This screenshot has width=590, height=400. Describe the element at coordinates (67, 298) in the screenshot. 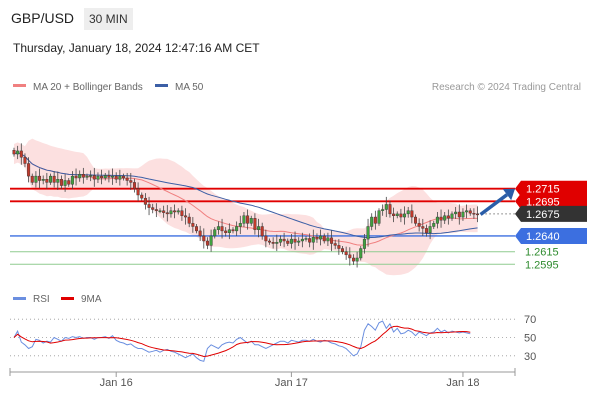

I see `rsi-legend-swatch` at that location.